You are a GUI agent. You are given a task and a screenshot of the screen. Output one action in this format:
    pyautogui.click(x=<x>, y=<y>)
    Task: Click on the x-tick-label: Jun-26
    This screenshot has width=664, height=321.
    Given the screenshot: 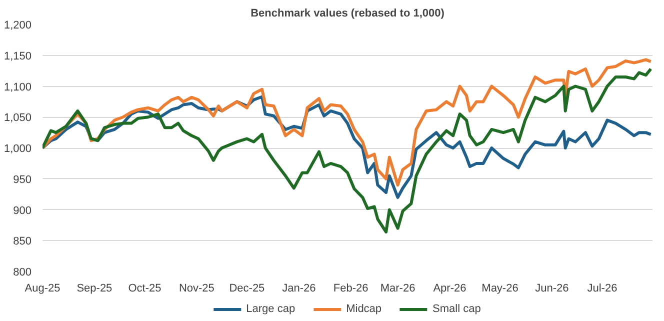 What is the action you would take?
    pyautogui.click(x=552, y=288)
    